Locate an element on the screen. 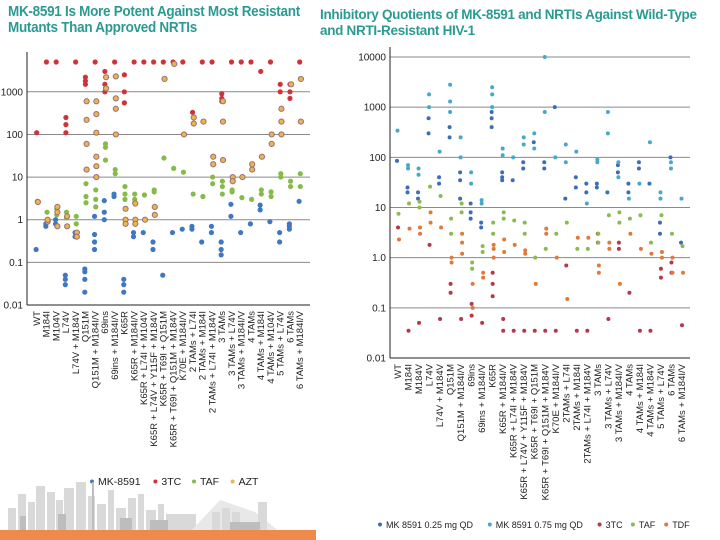 This screenshot has width=720, height=540. y-tick-label: 1000 is located at coordinates (12, 92).